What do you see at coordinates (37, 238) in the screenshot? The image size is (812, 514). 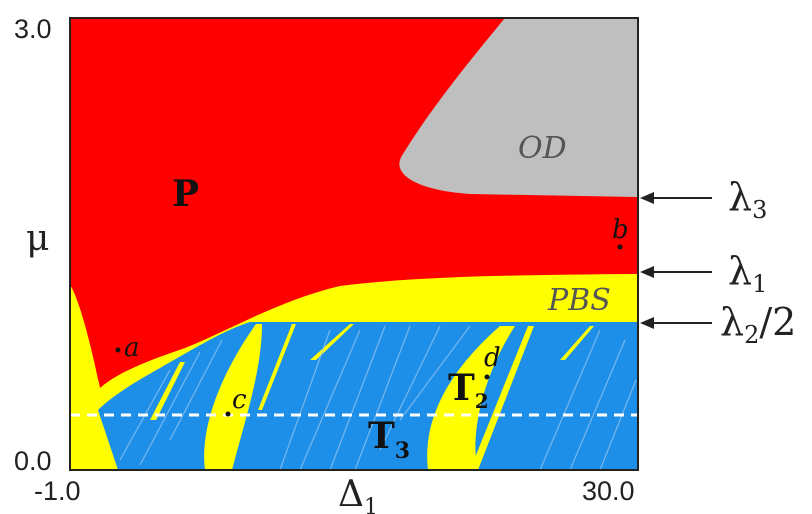 I see `y-axis-label: μ` at bounding box center [37, 238].